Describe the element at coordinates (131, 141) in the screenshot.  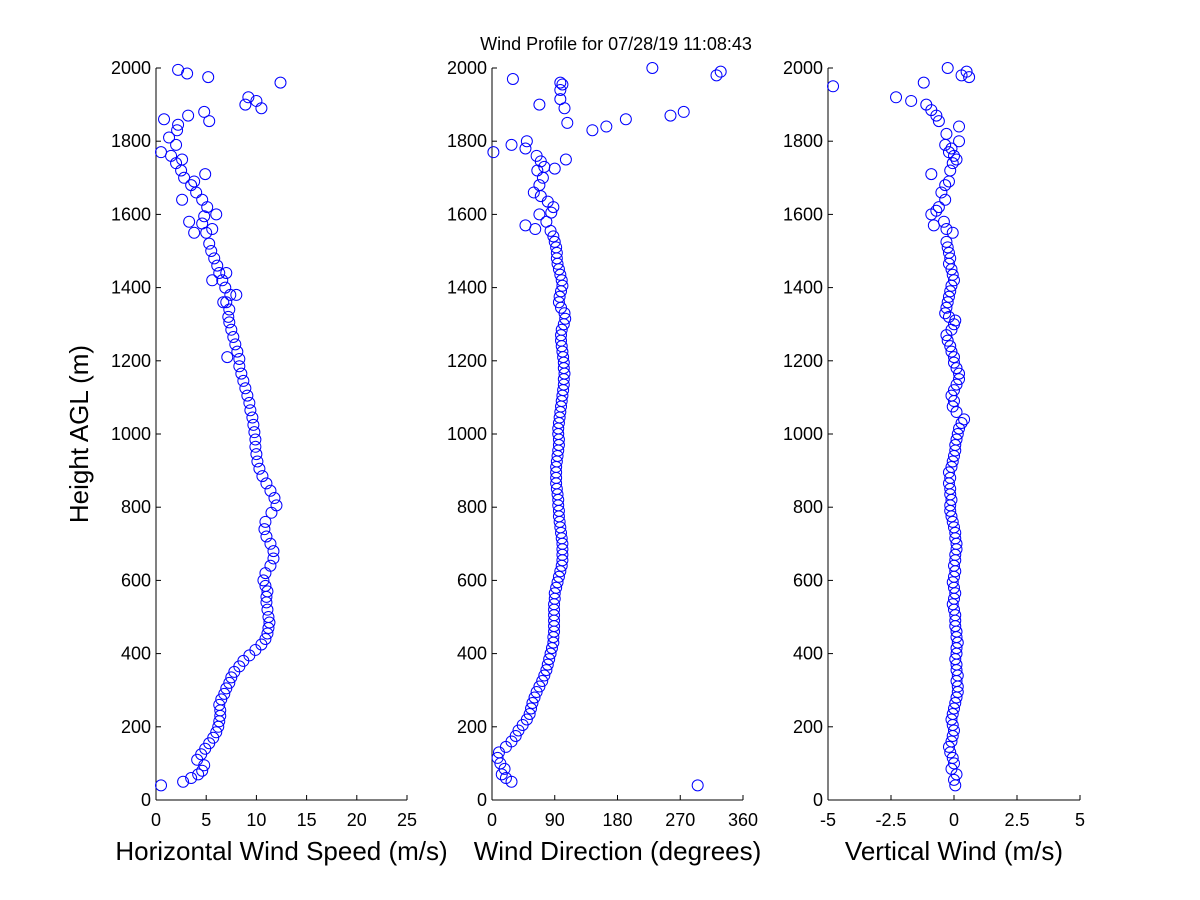
I see `y-tick-label: 1800` at that location.